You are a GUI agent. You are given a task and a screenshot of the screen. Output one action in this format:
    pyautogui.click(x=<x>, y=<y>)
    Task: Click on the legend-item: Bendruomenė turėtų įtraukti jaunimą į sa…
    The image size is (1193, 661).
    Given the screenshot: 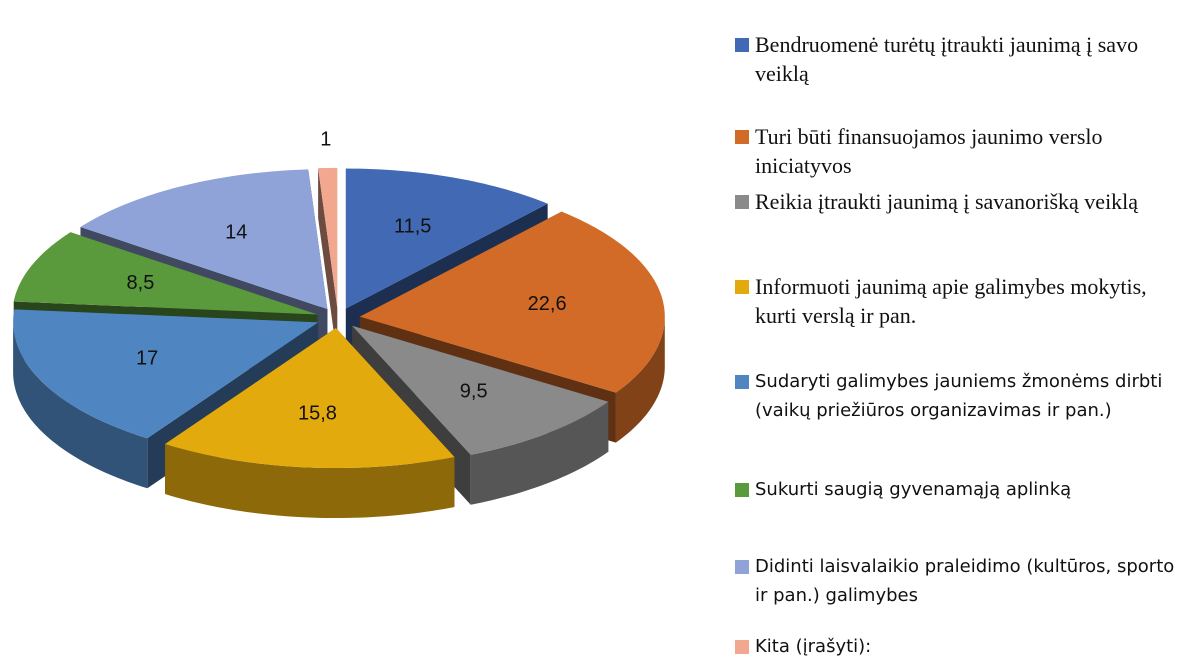 What is the action you would take?
    pyautogui.click(x=960, y=59)
    